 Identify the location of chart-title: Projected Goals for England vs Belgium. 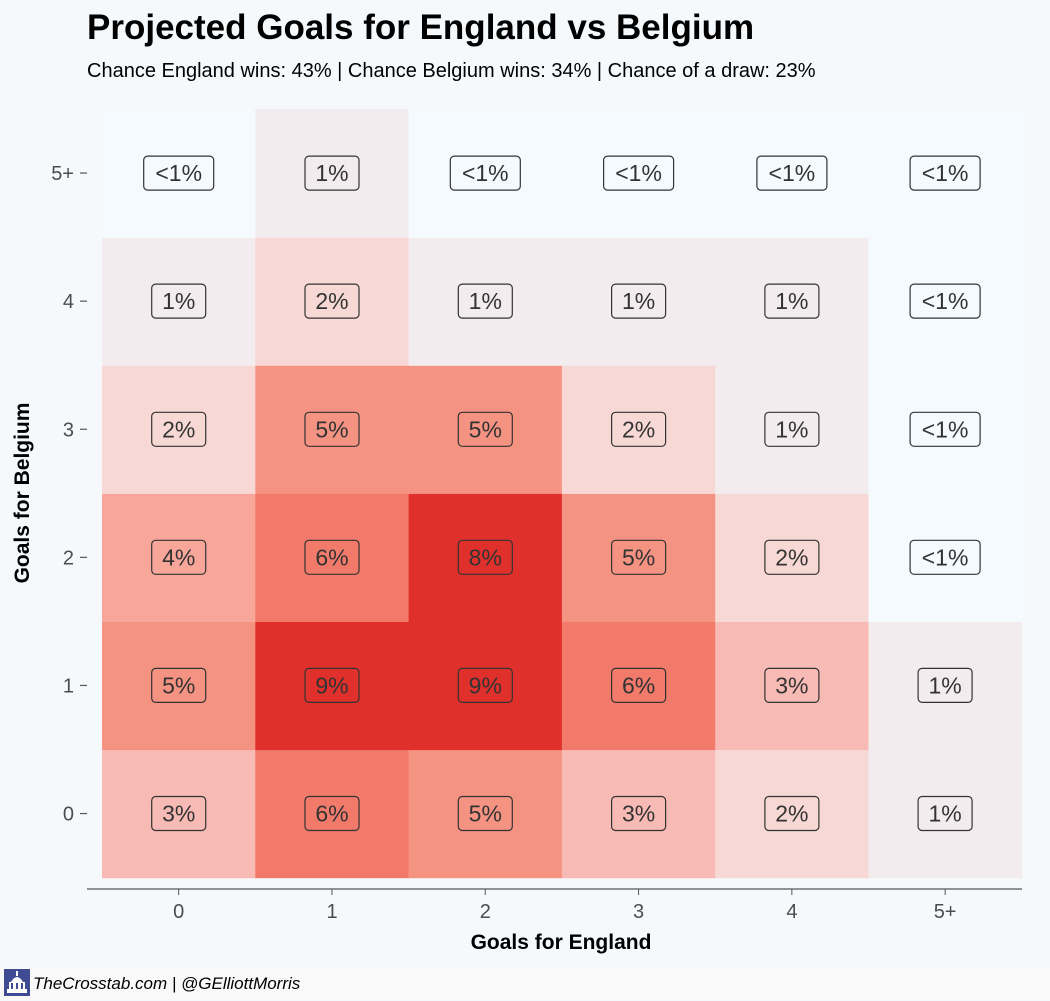
(421, 27).